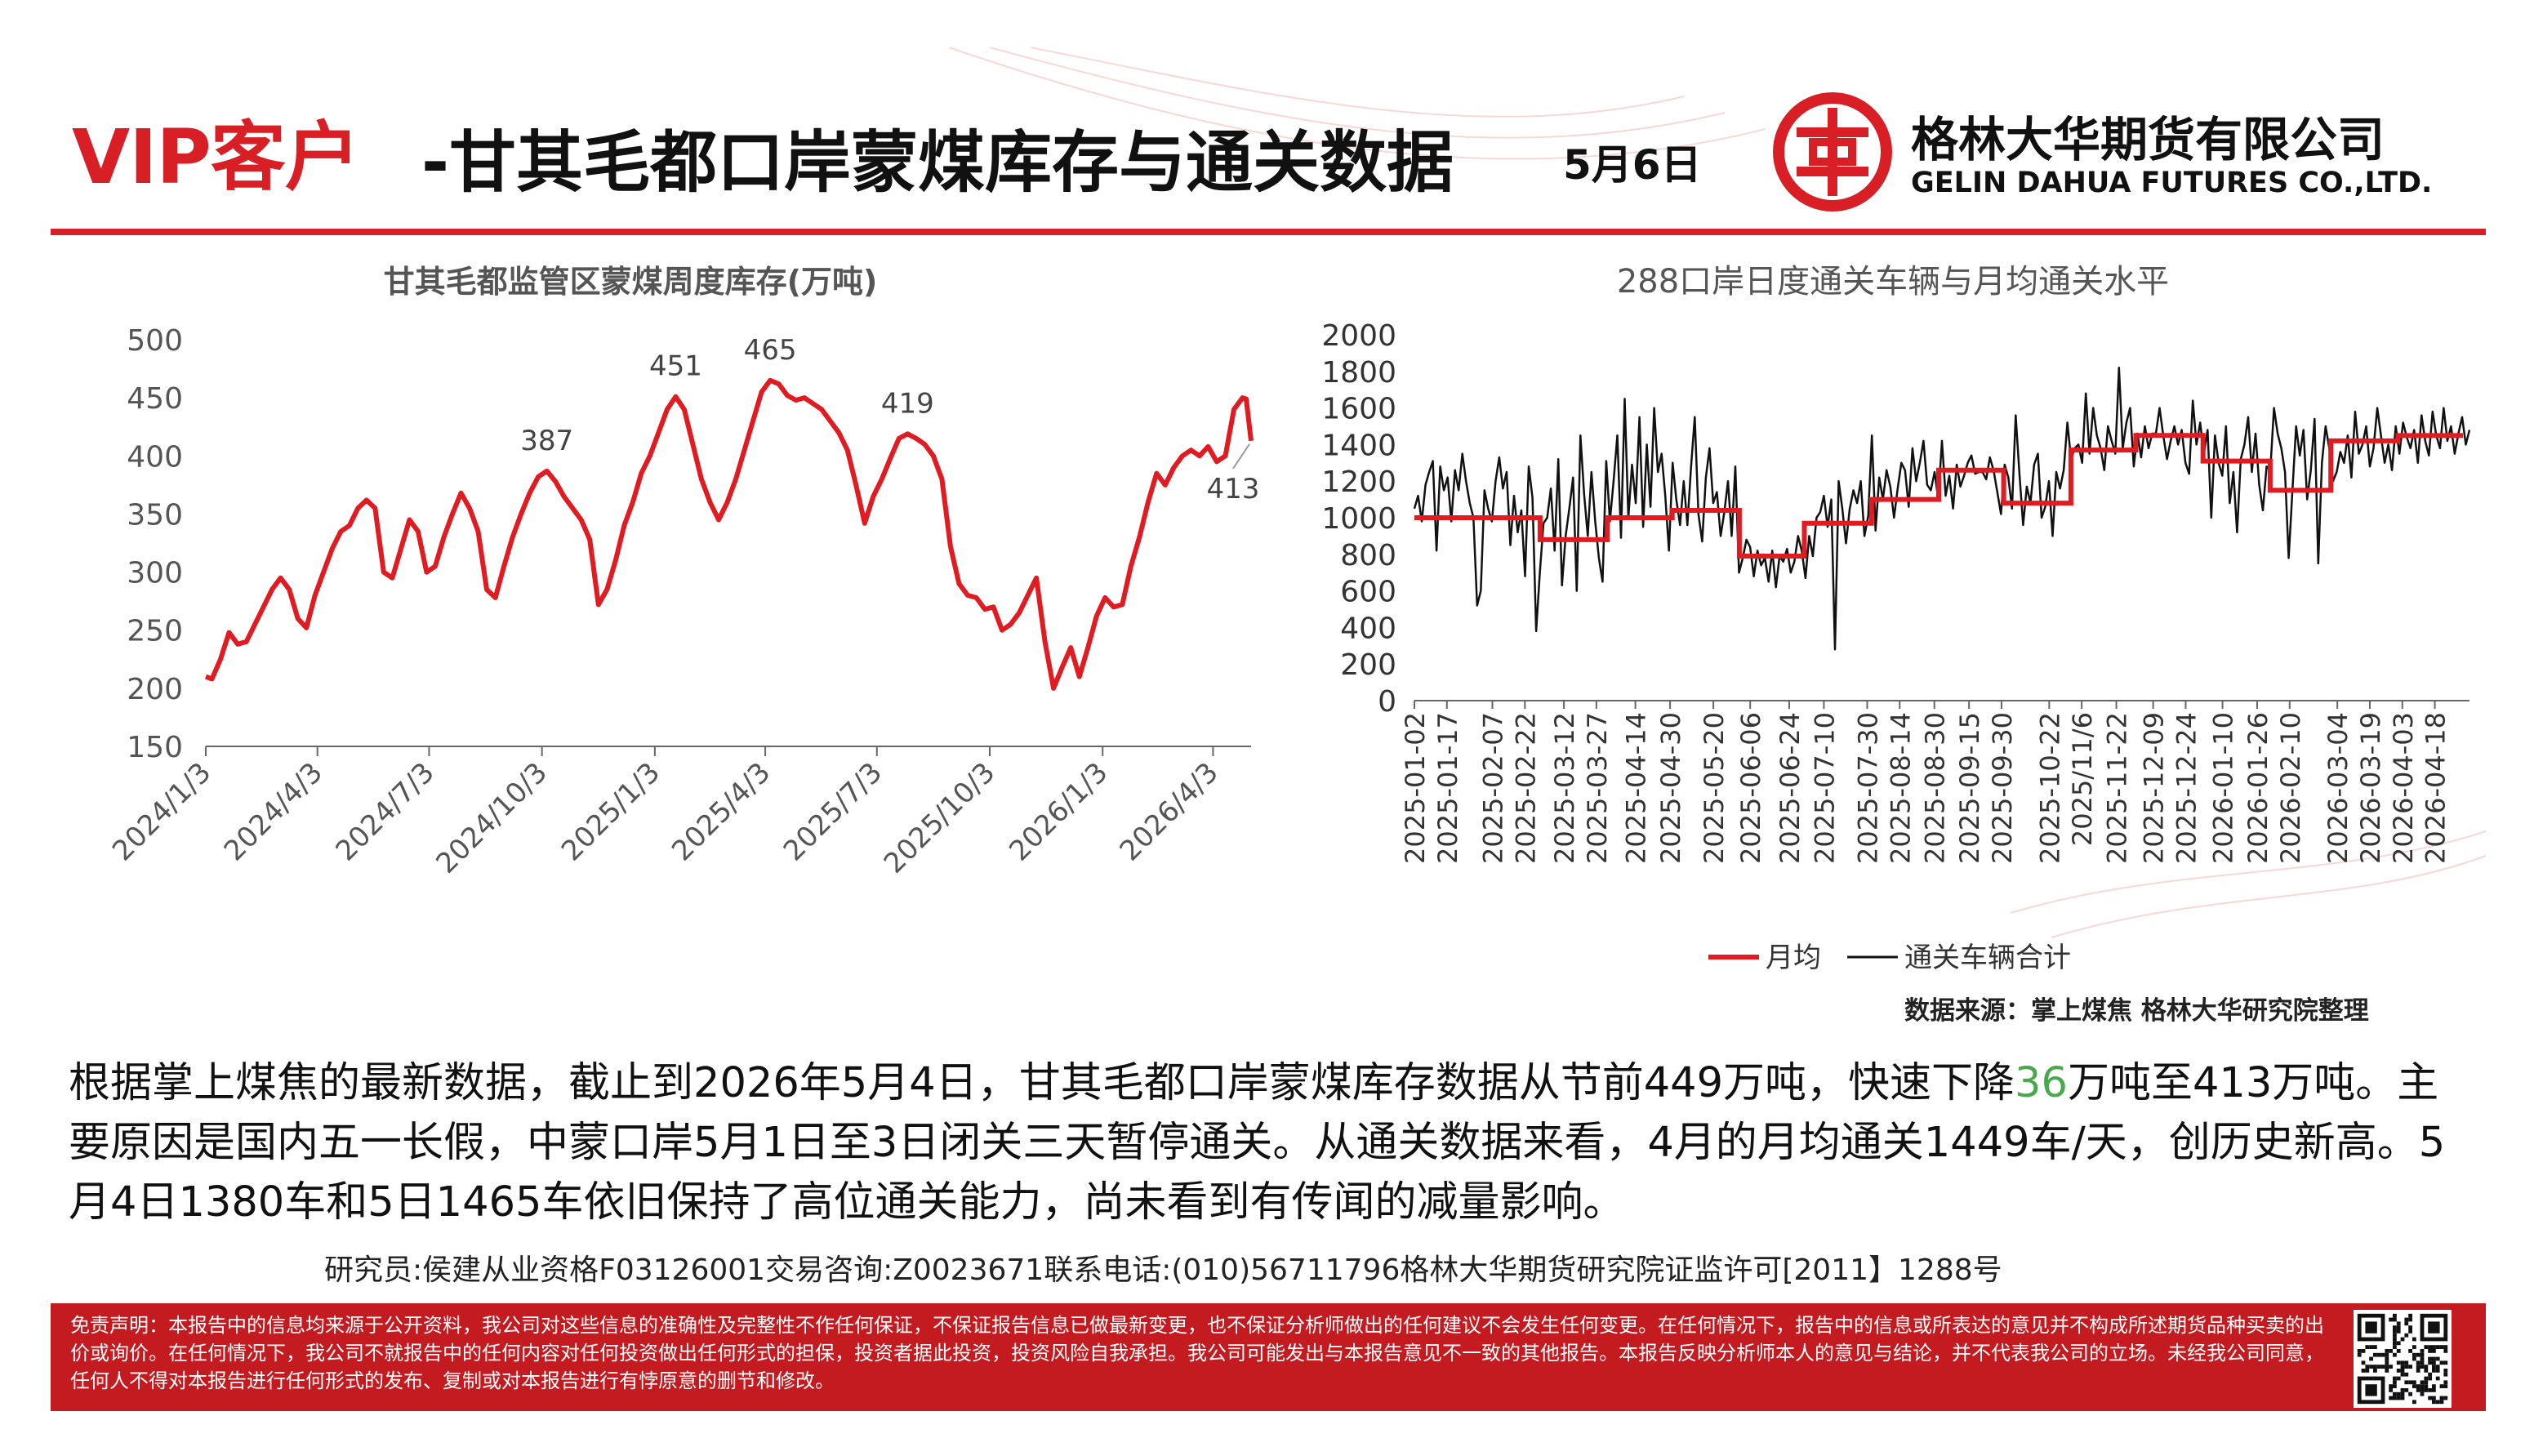  I want to click on chart2-y-tick-label: 400, so click(1368, 628).